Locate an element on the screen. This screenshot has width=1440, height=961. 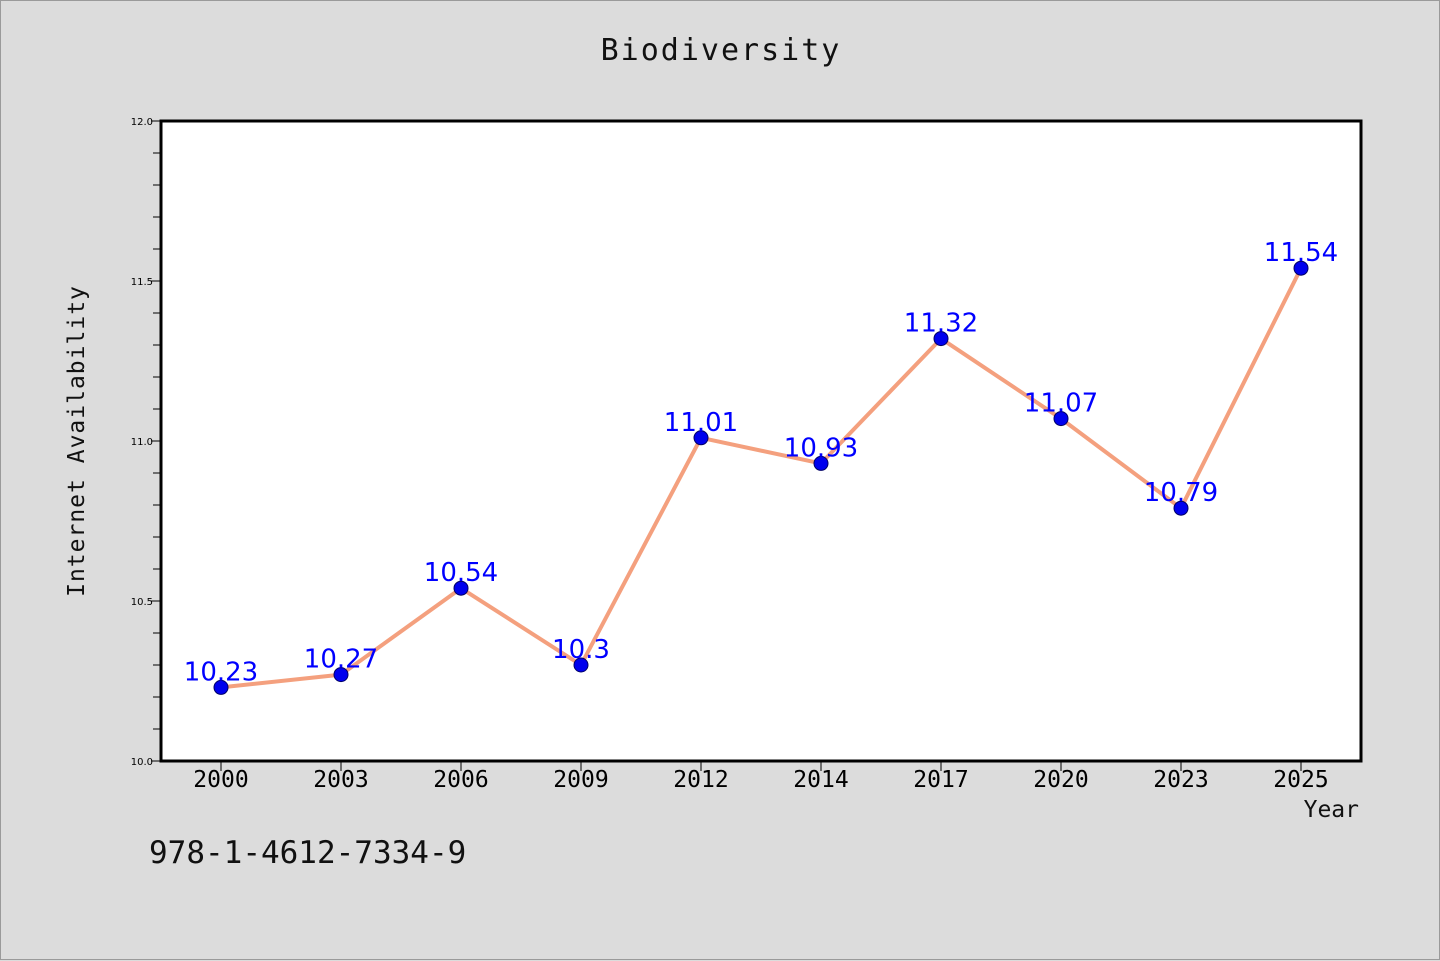
data-label: 10.3 is located at coordinates (581, 650).